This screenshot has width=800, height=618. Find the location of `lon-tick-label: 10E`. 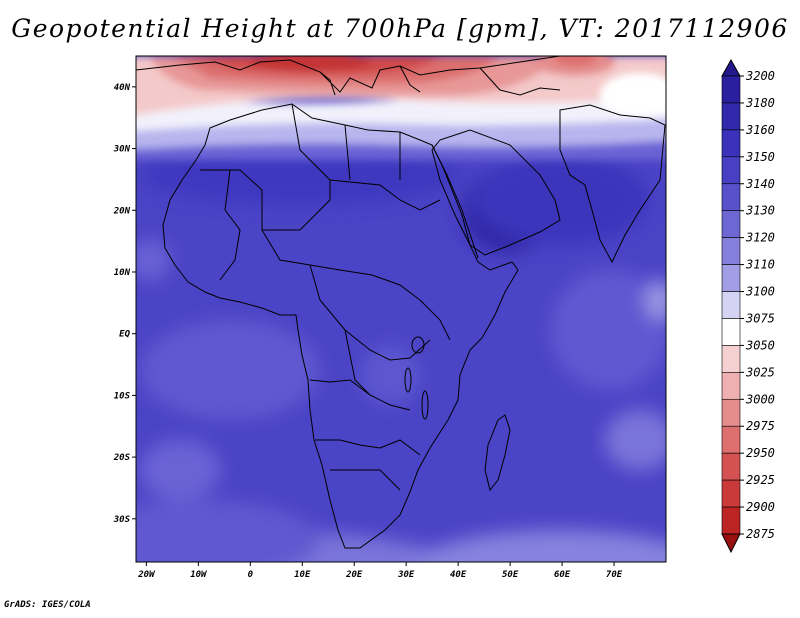

lon-tick-label: 10E is located at coordinates (302, 575).